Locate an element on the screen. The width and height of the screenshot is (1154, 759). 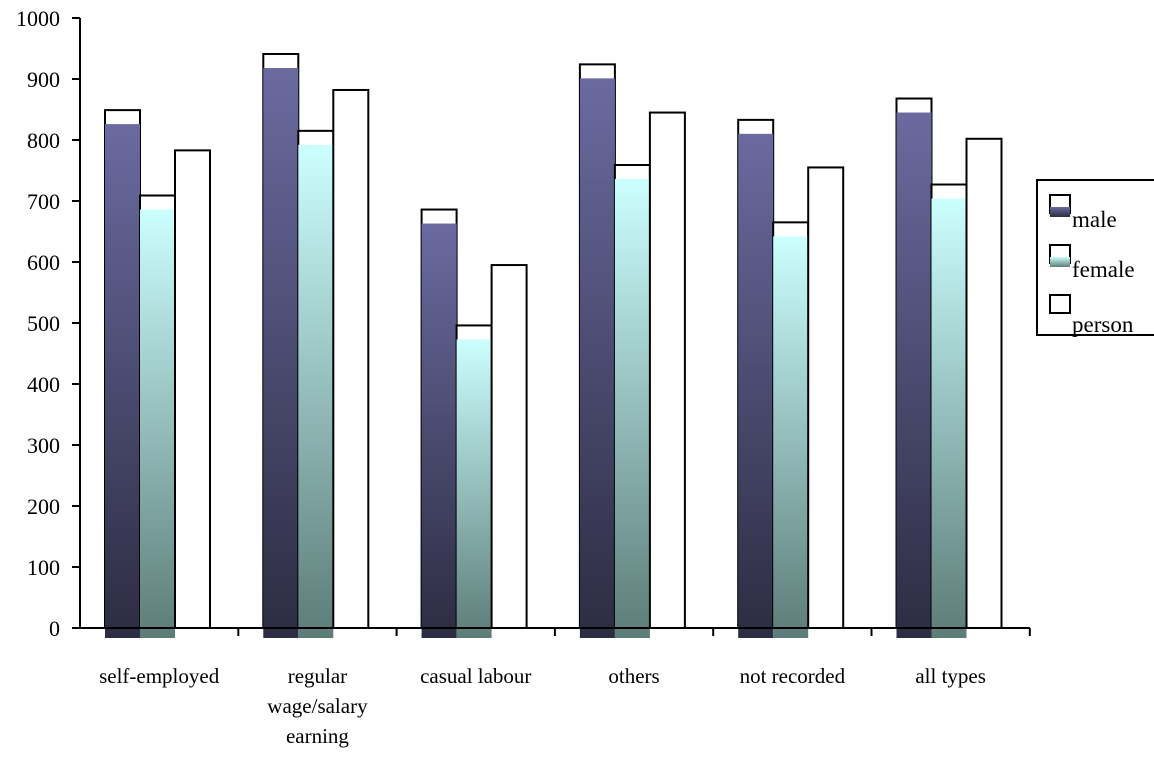
legend-label: female is located at coordinates (1103, 269).